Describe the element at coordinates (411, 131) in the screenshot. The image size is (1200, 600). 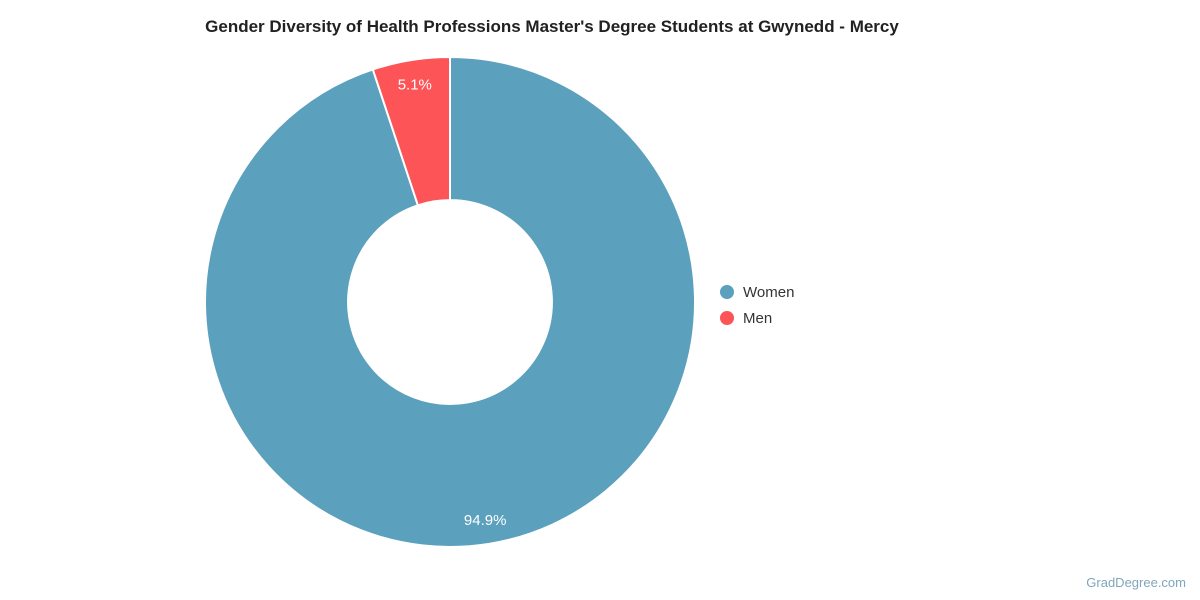
I see `pie-slice-men` at that location.